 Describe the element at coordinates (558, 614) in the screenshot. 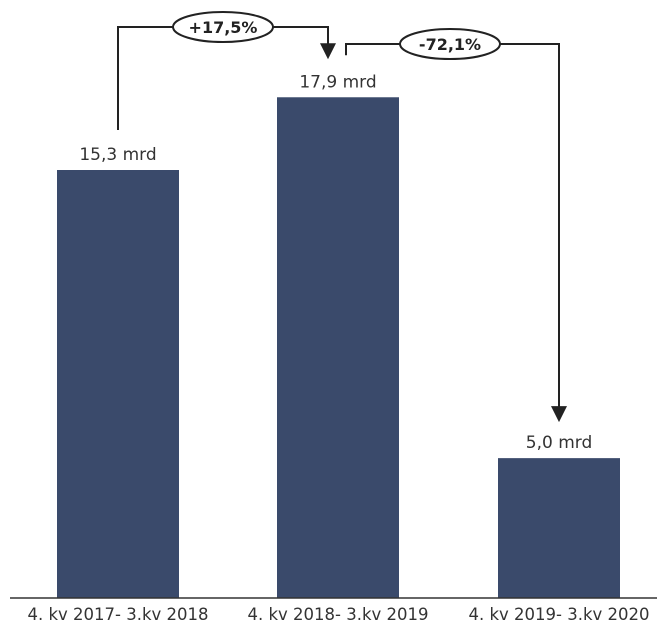

I see `category-label-3: 4. kv 2019- 3.kv 2020` at that location.